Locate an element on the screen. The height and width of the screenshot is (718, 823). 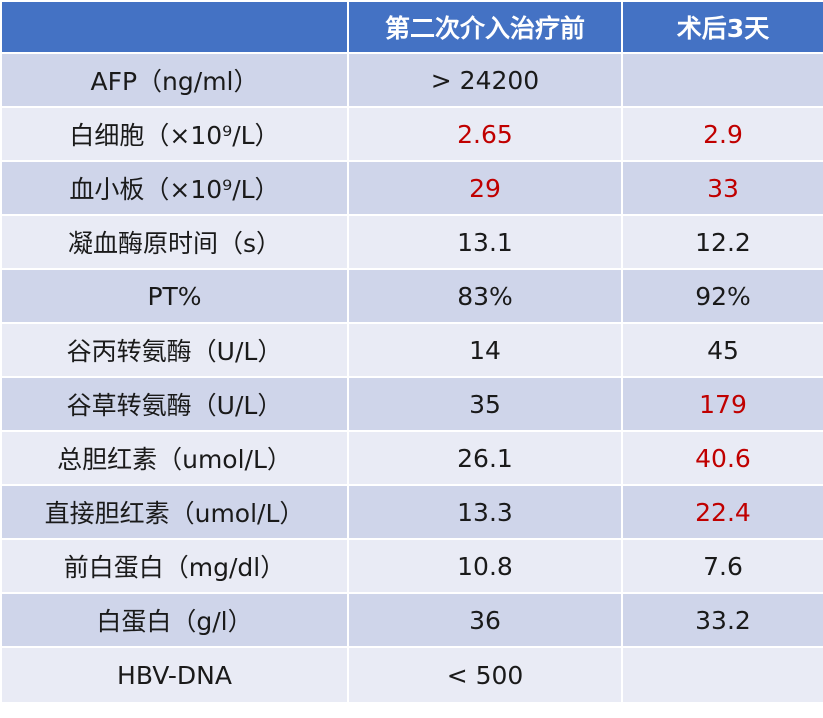
value-cell-before-treatment: > 24200 is located at coordinates (485, 80).